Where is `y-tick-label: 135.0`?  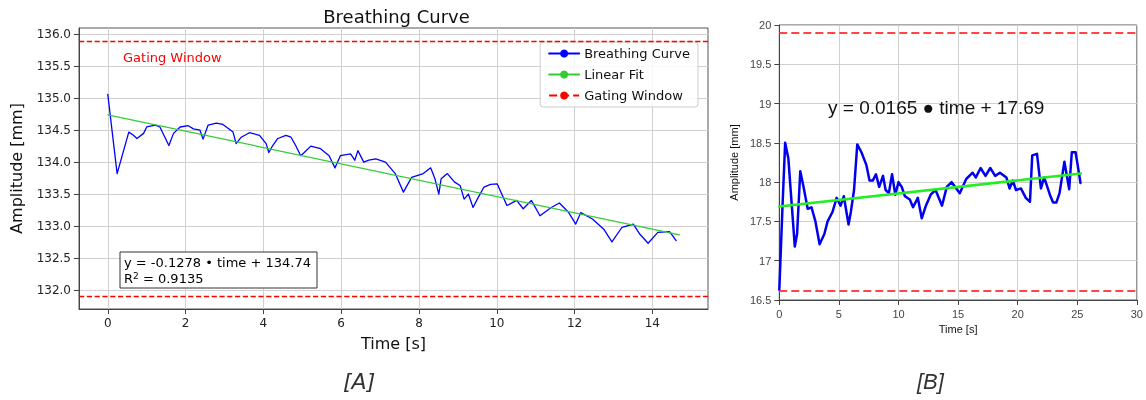 y-tick-label: 135.0 is located at coordinates (53, 98).